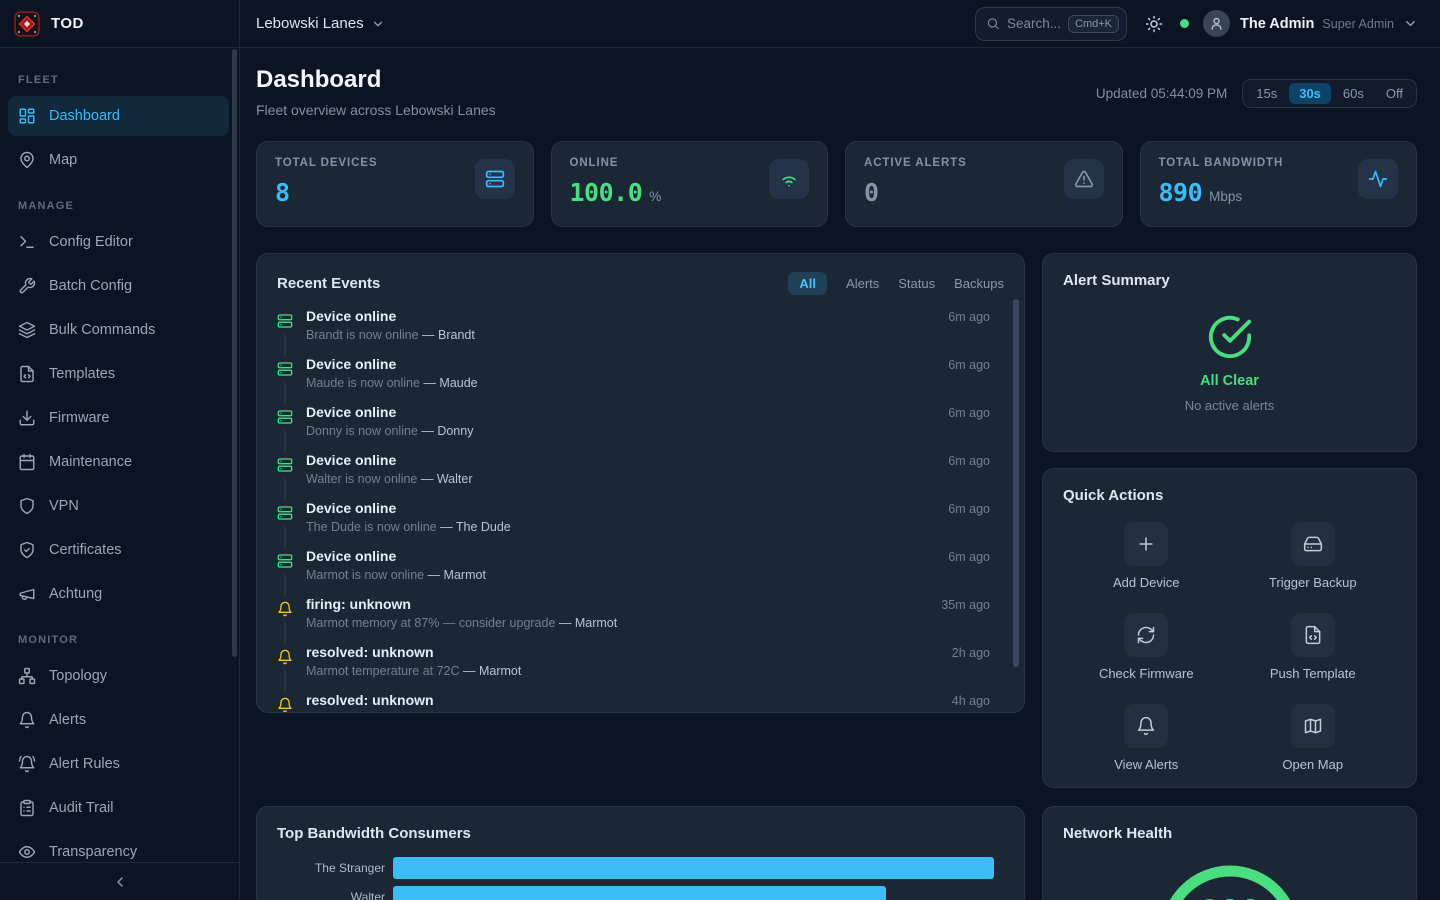 The width and height of the screenshot is (1440, 900). What do you see at coordinates (118, 550) in the screenshot?
I see `sidebar-item-certificates: Certificates` at bounding box center [118, 550].